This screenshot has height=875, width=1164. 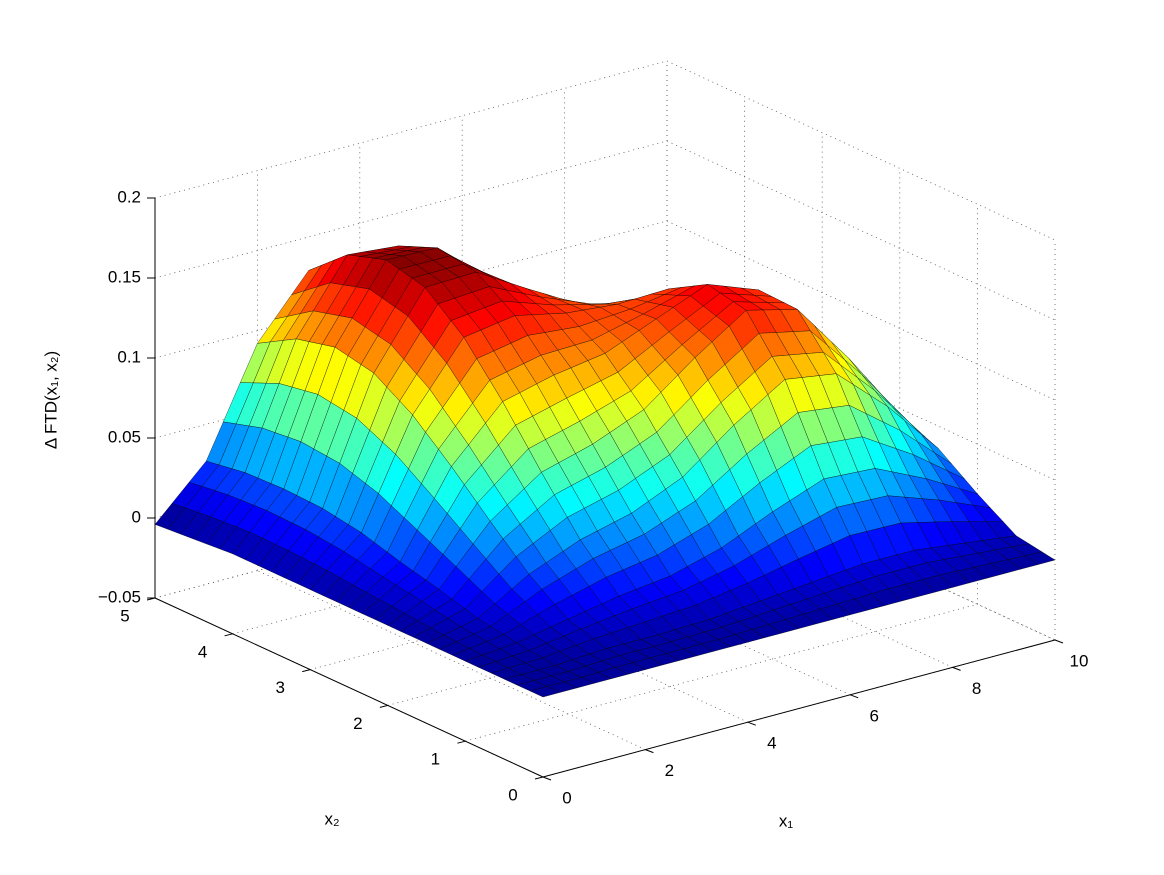 I want to click on y-axis, so click(x=349, y=687).